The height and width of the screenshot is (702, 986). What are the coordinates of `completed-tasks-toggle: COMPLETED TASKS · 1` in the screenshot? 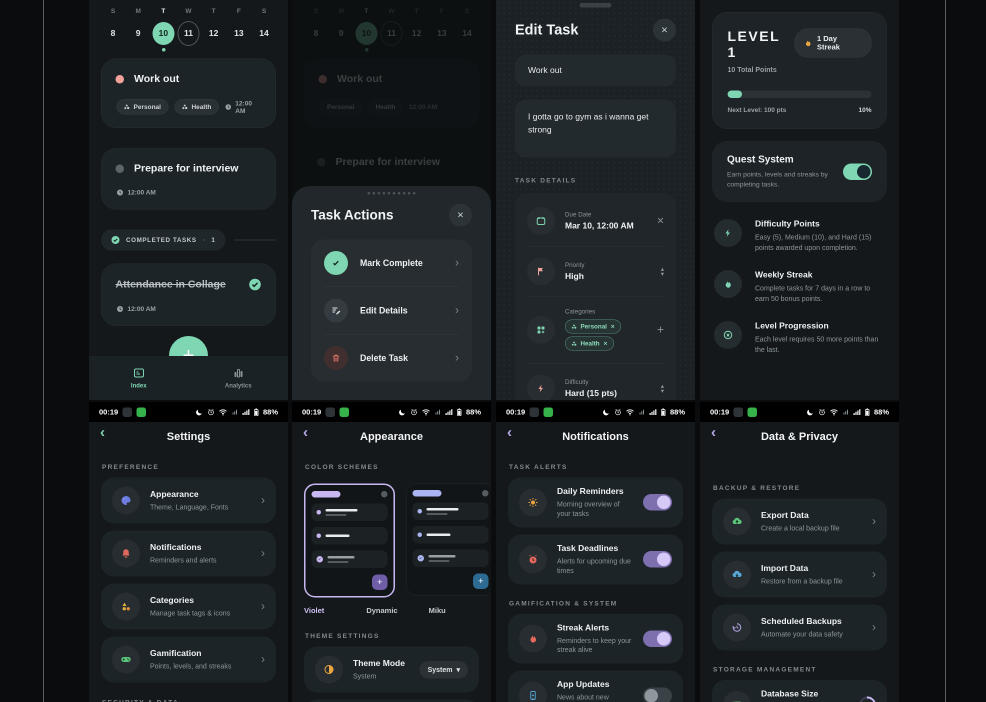 It's located at (163, 240).